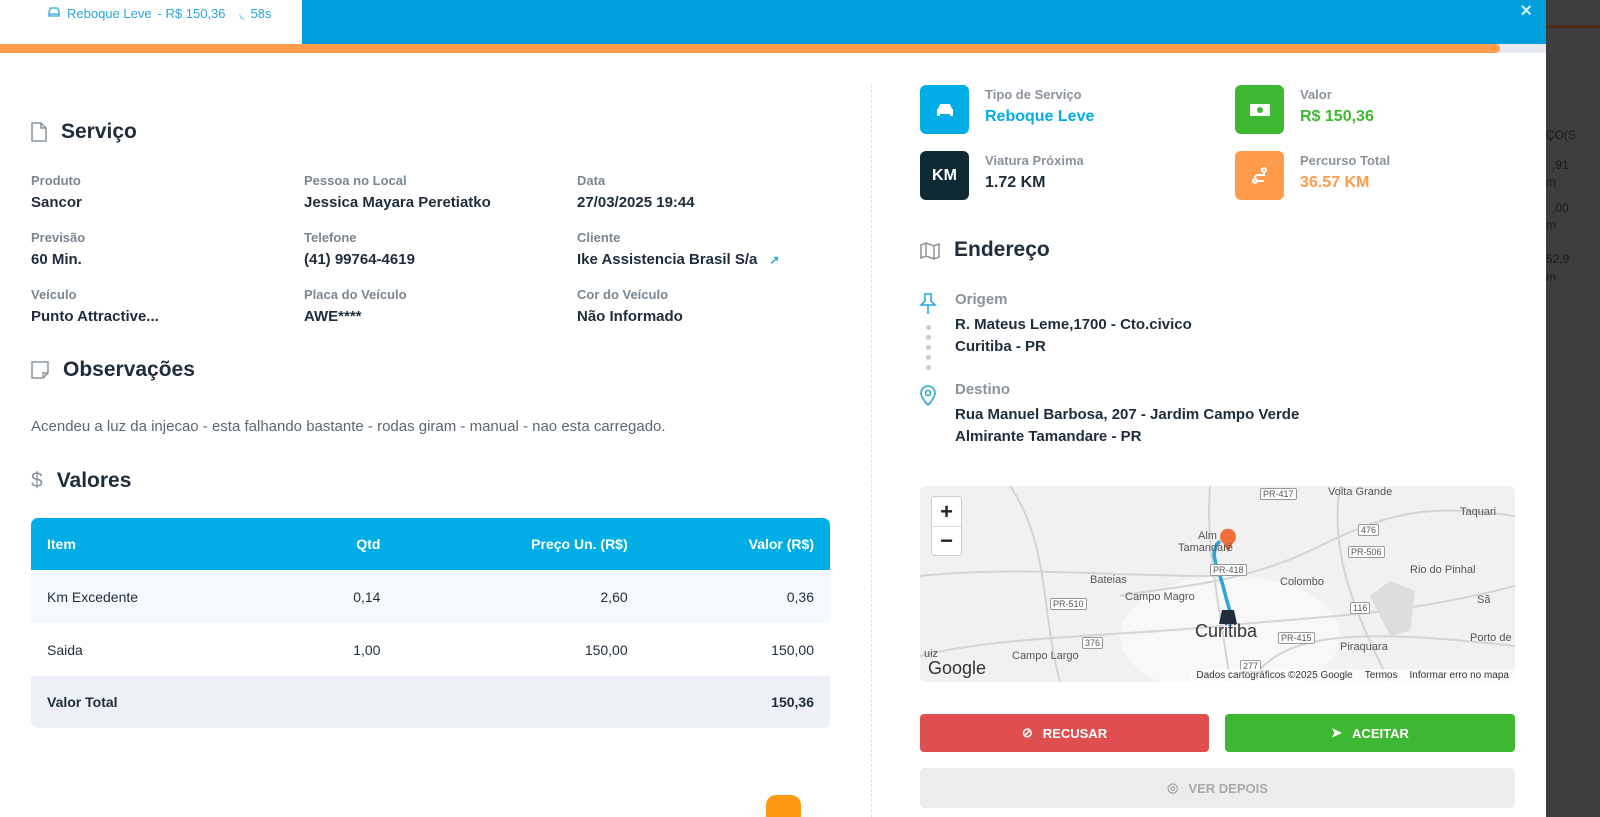 The width and height of the screenshot is (1600, 817). What do you see at coordinates (783, 806) in the screenshot?
I see `floating-badge` at bounding box center [783, 806].